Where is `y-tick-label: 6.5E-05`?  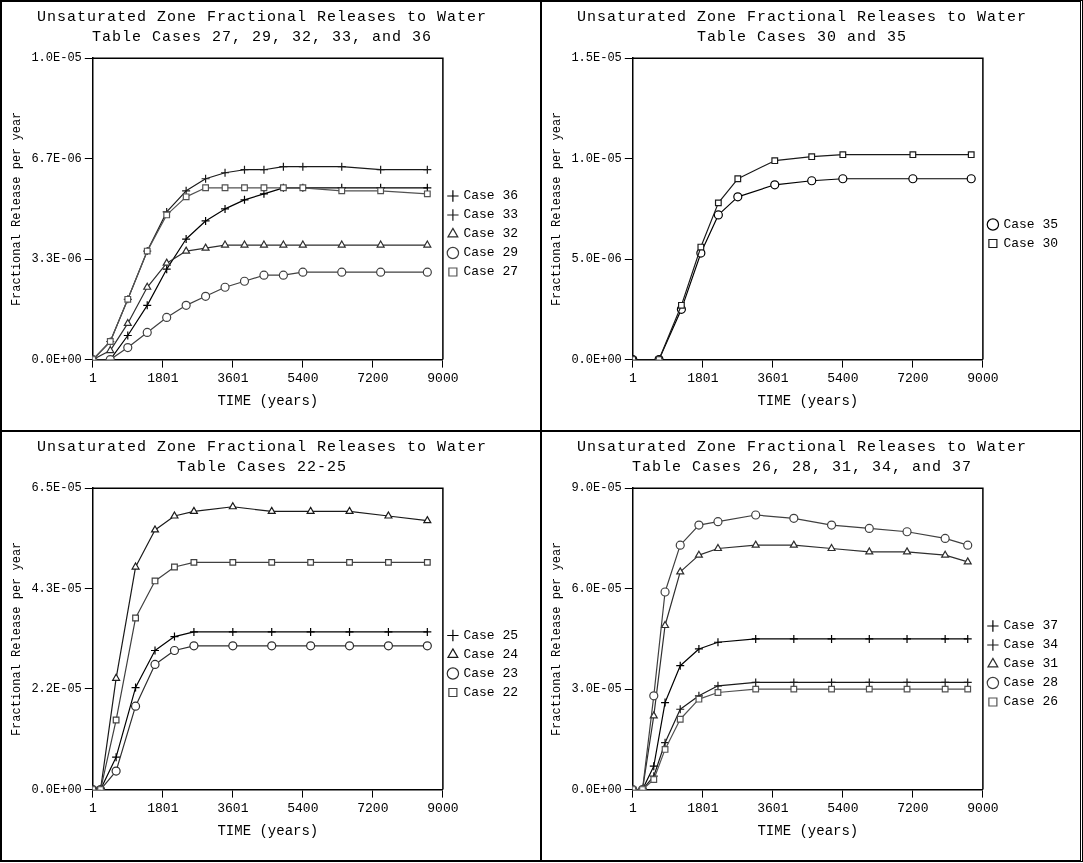 y-tick-label: 6.5E-05 is located at coordinates (56, 488).